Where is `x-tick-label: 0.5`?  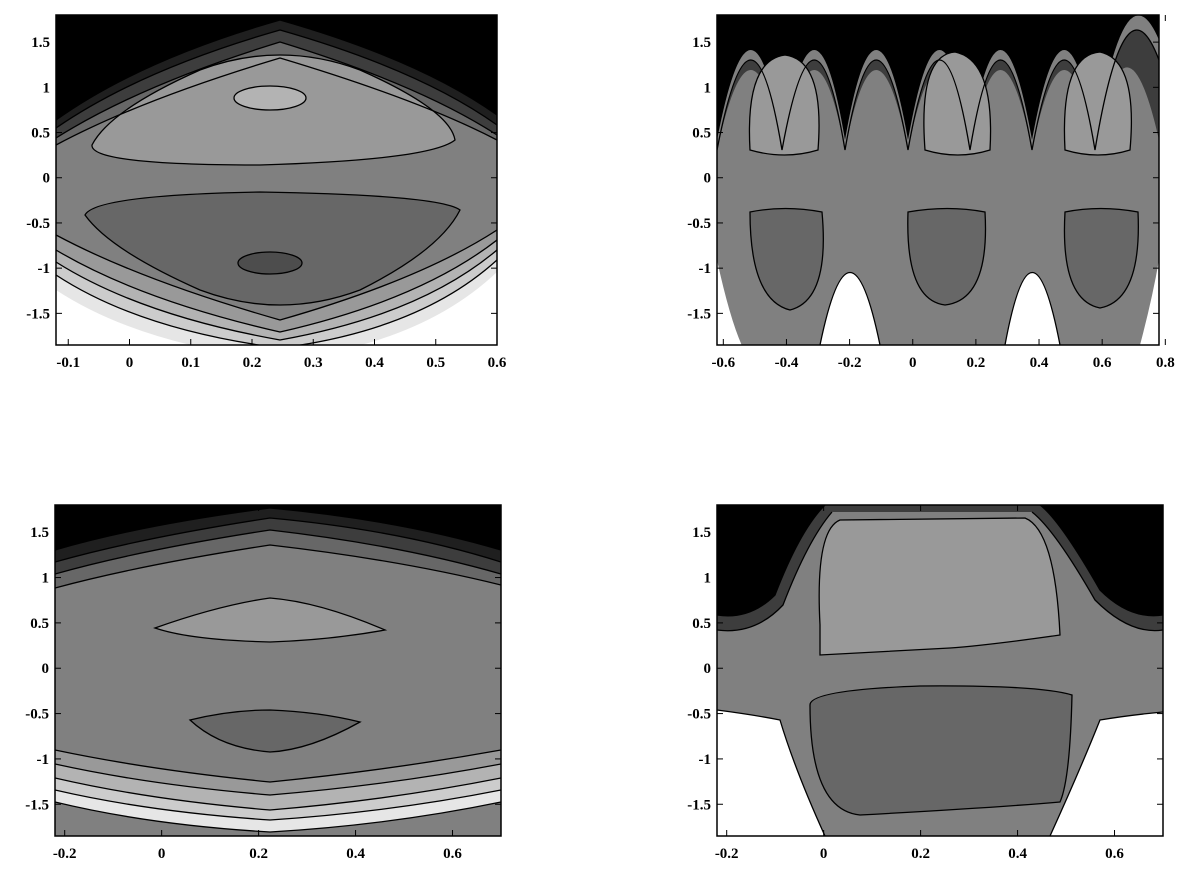 x-tick-label: 0.5 is located at coordinates (435, 363).